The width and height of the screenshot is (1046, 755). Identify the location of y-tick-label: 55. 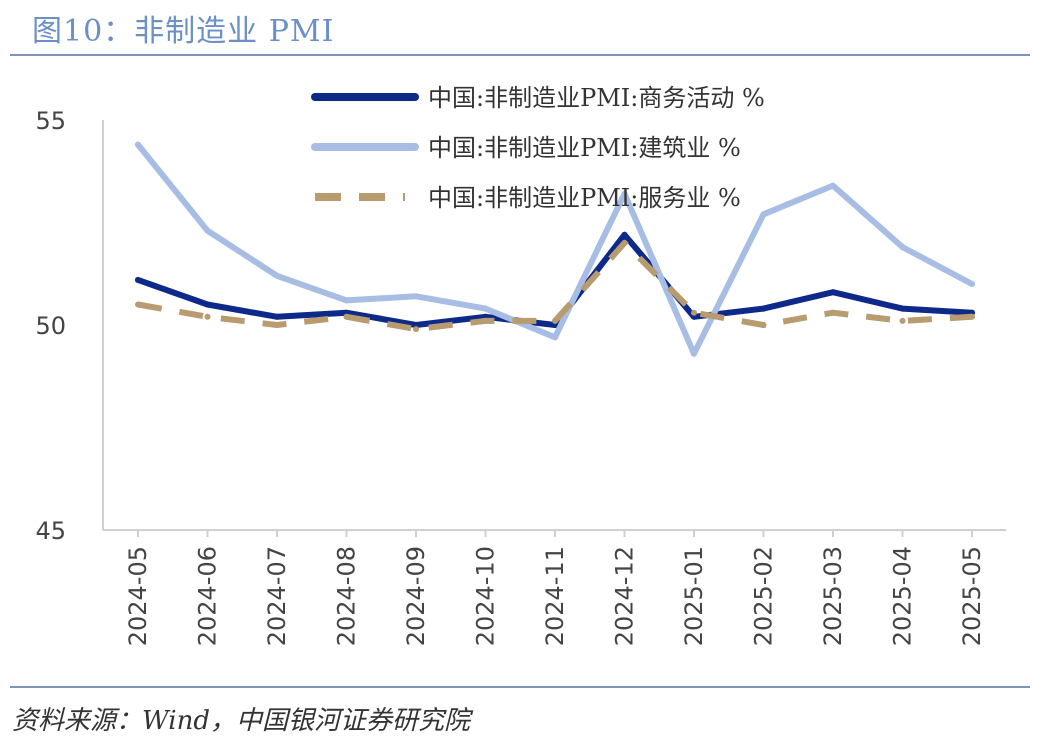
(50, 121).